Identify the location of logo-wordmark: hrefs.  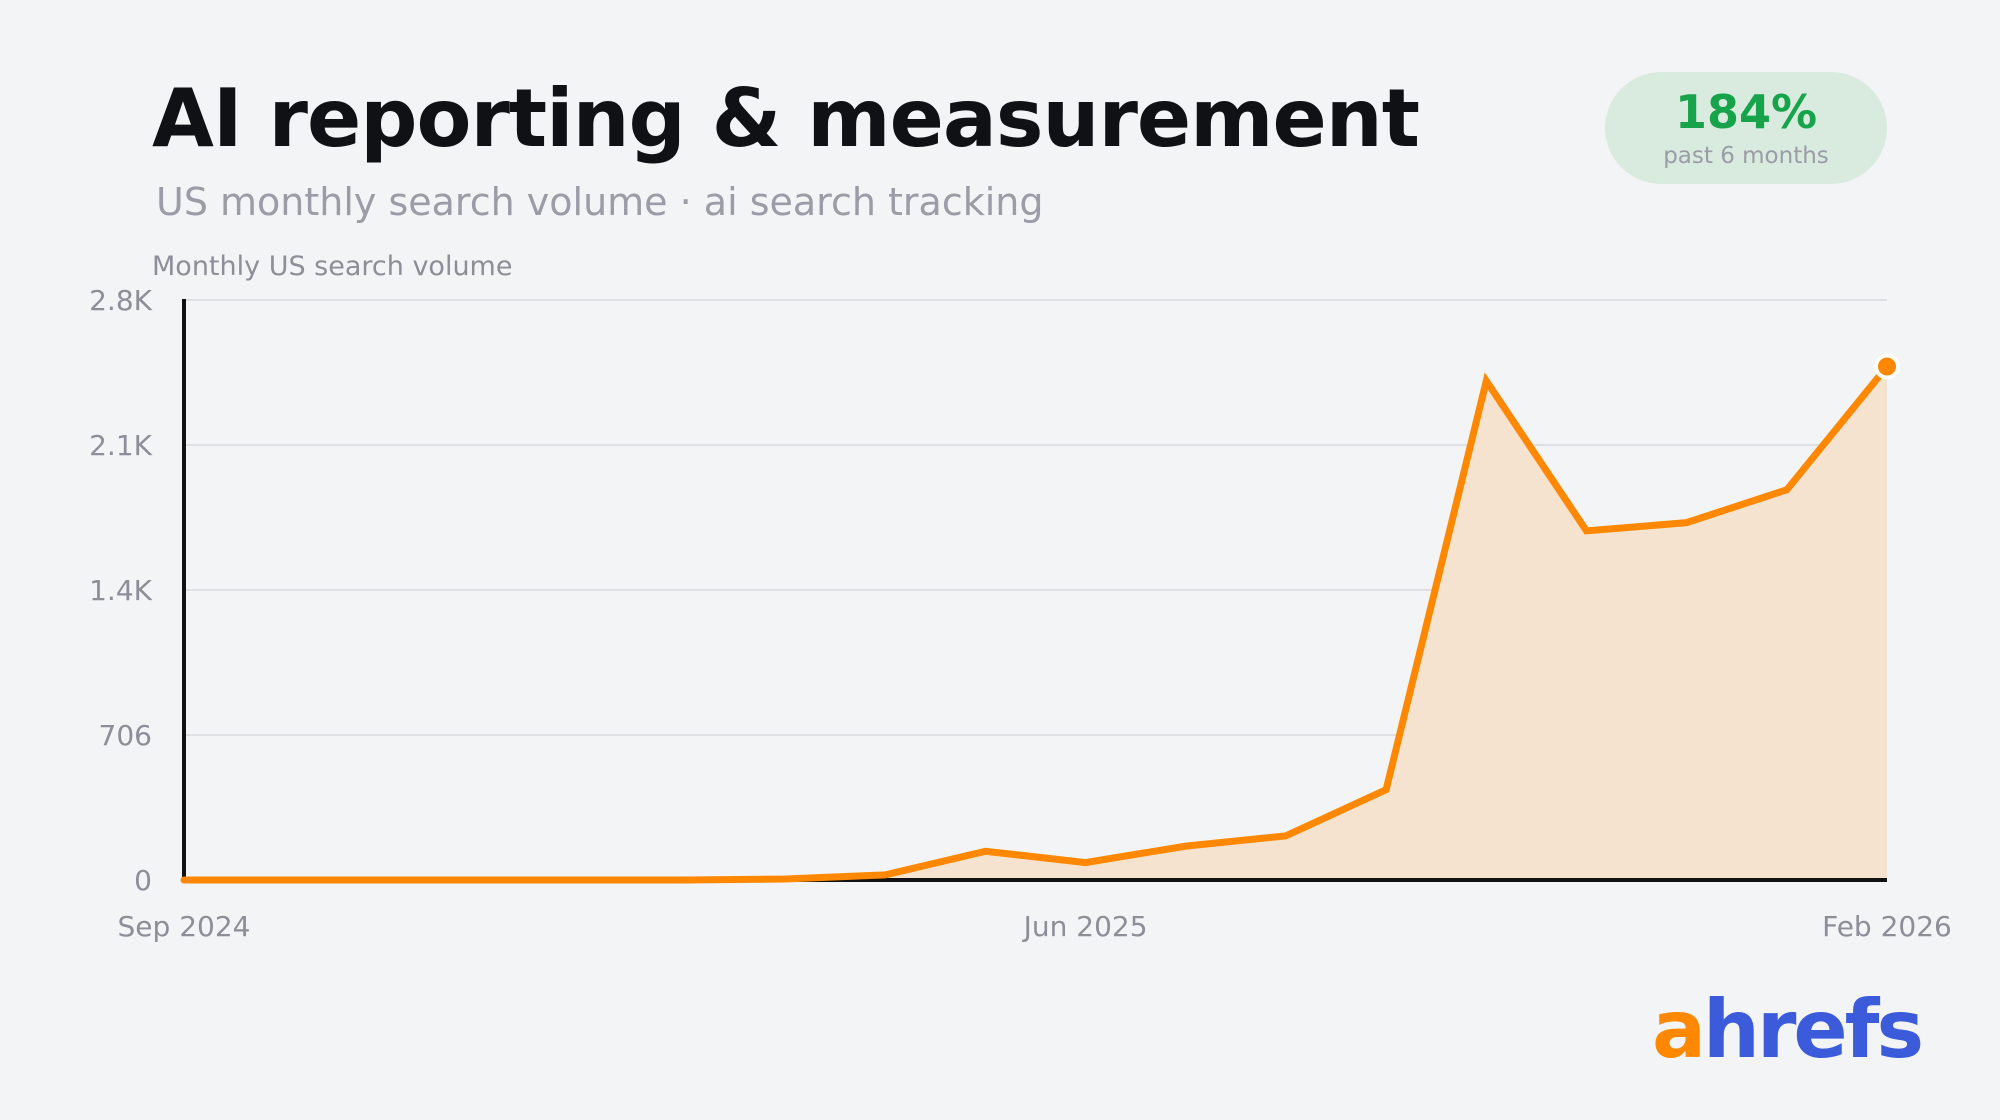
(1813, 1029).